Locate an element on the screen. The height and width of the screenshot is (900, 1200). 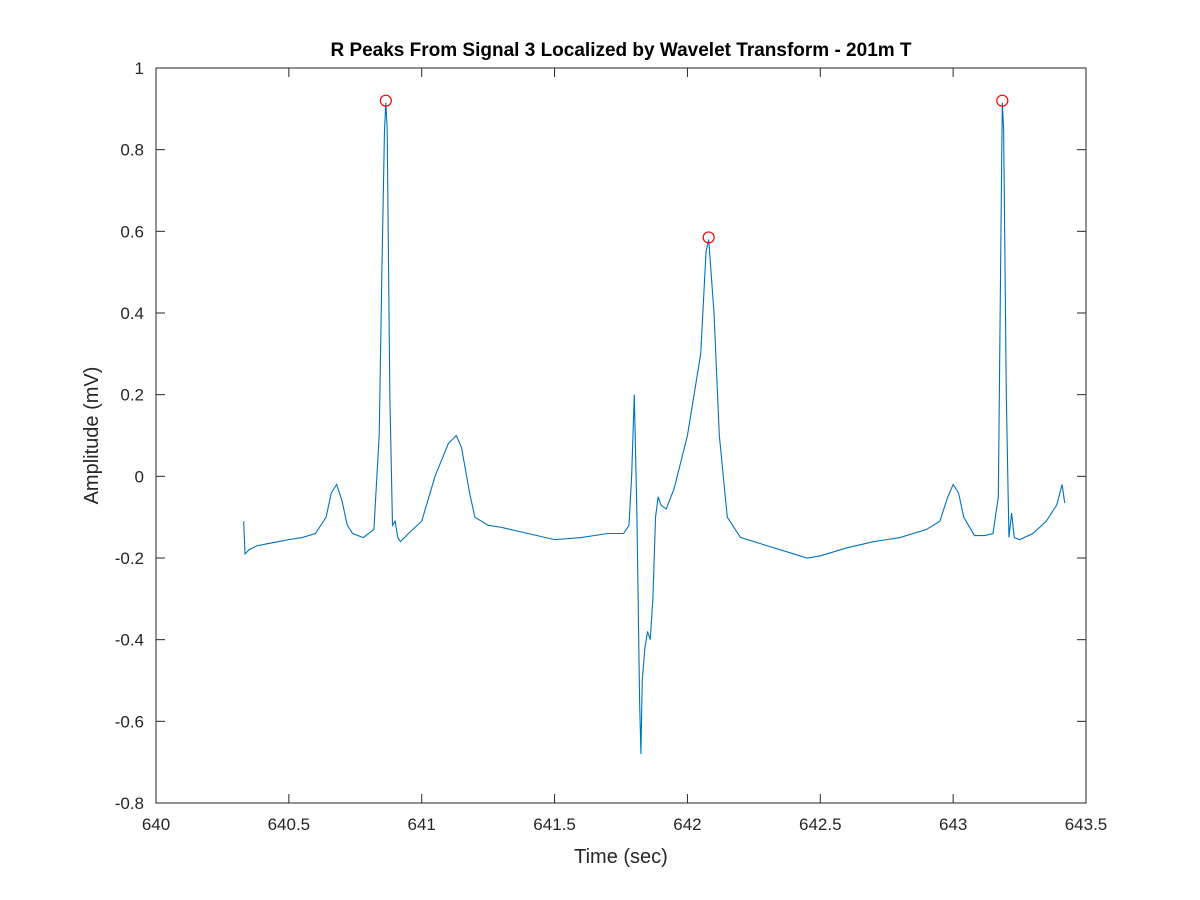
y-axis-label: Amplitude (mV) is located at coordinates (92, 436).